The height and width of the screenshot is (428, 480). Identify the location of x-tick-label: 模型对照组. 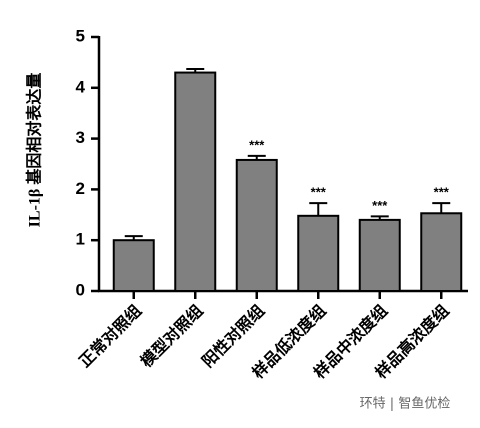
(172, 336).